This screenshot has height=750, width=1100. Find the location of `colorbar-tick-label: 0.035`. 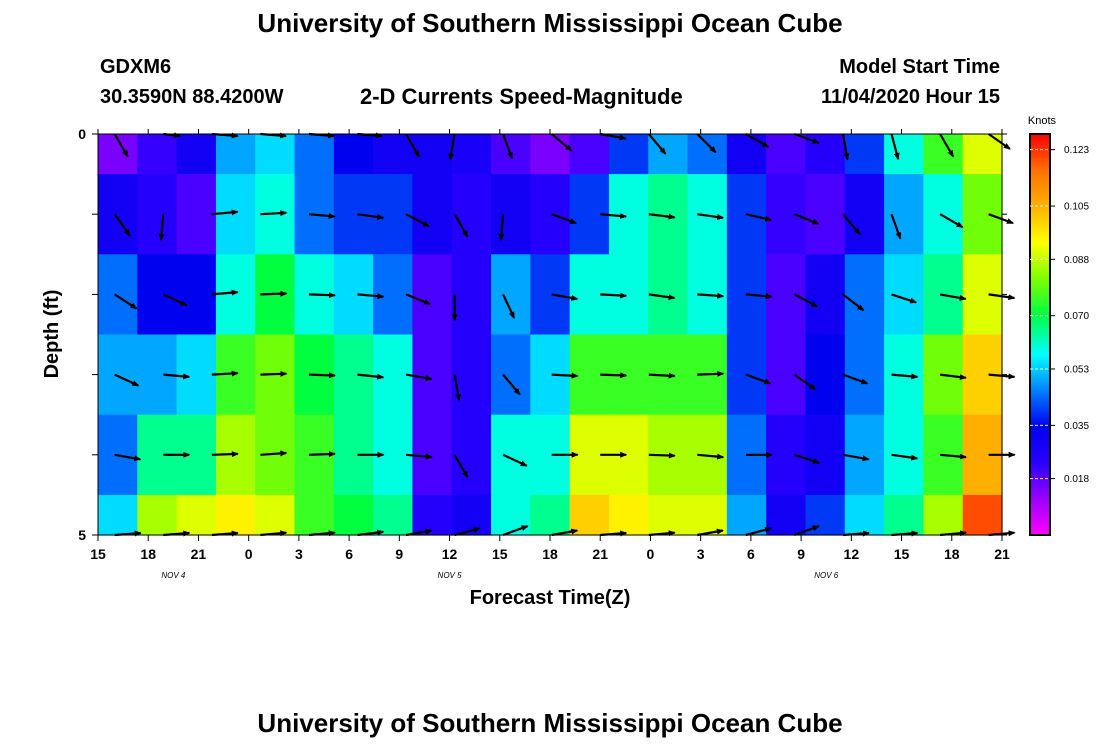

colorbar-tick-label: 0.035 is located at coordinates (1076, 426).